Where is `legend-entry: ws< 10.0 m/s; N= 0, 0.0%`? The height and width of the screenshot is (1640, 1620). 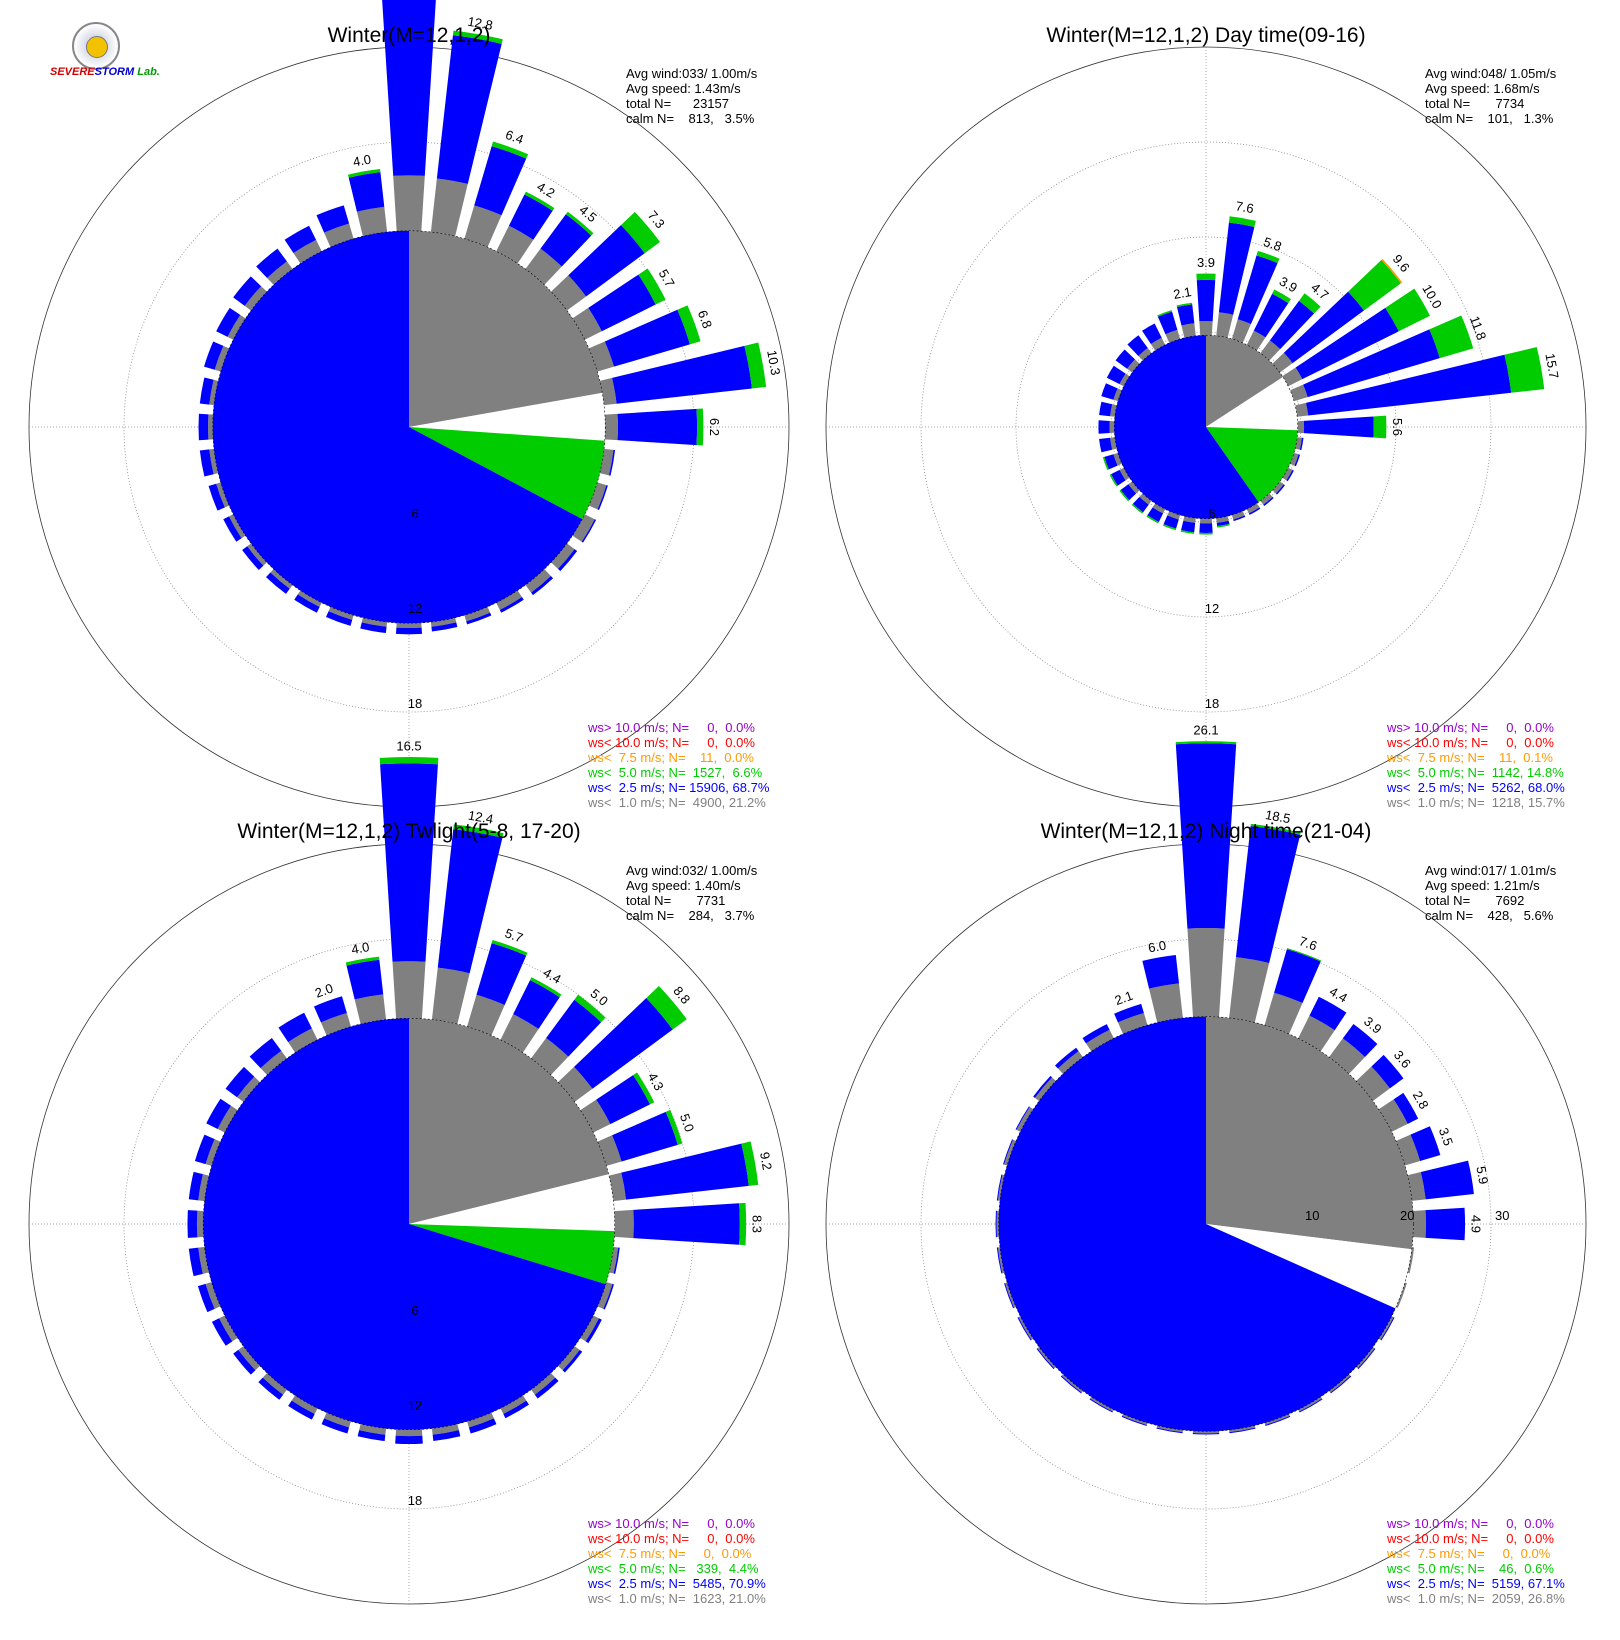 legend-entry: ws< 10.0 m/s; N= 0, 0.0% is located at coordinates (1470, 1538).